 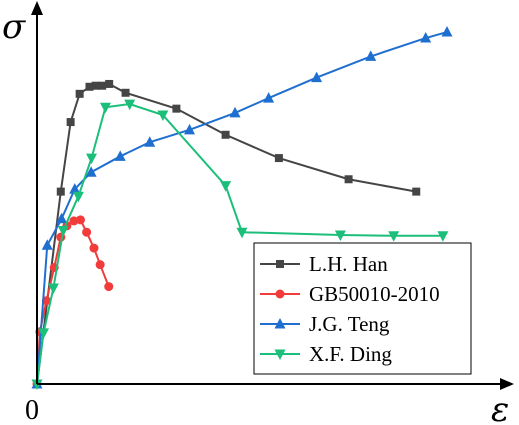 I want to click on legend-label-gb50010-2010: GB50010-2010, so click(x=374, y=294).